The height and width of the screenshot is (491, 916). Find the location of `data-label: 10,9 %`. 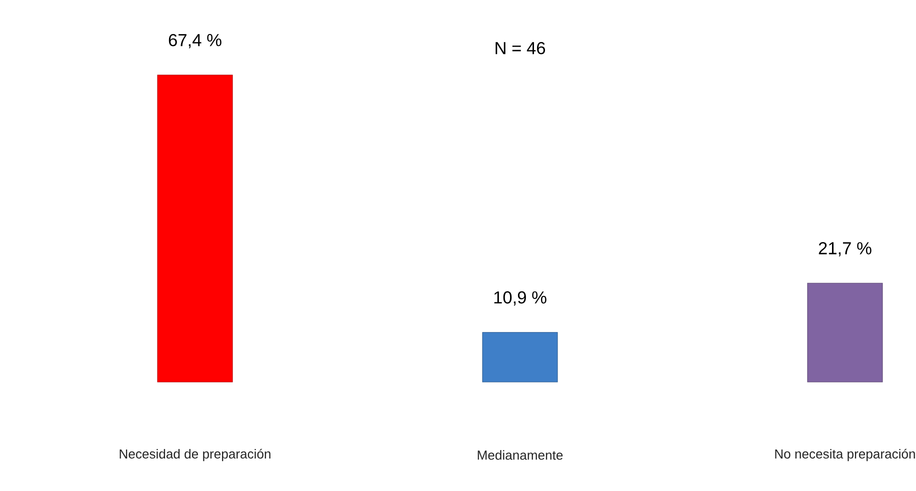

data-label: 10,9 % is located at coordinates (520, 298).